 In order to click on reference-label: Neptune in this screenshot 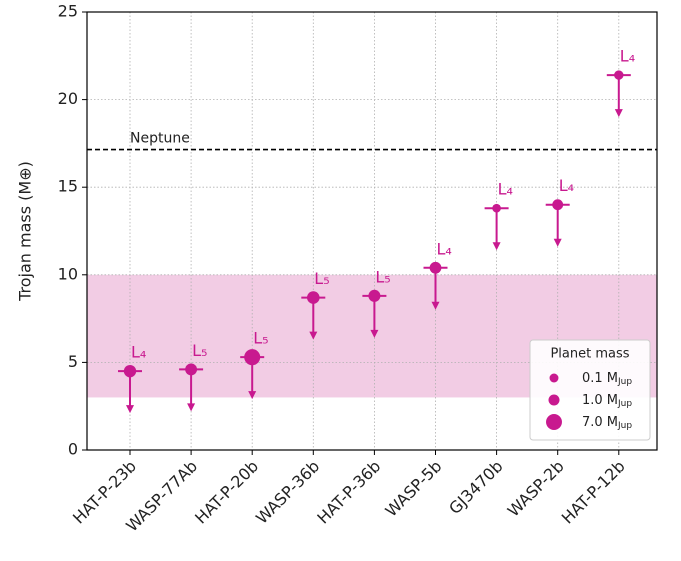, I will do `click(160, 139)`.